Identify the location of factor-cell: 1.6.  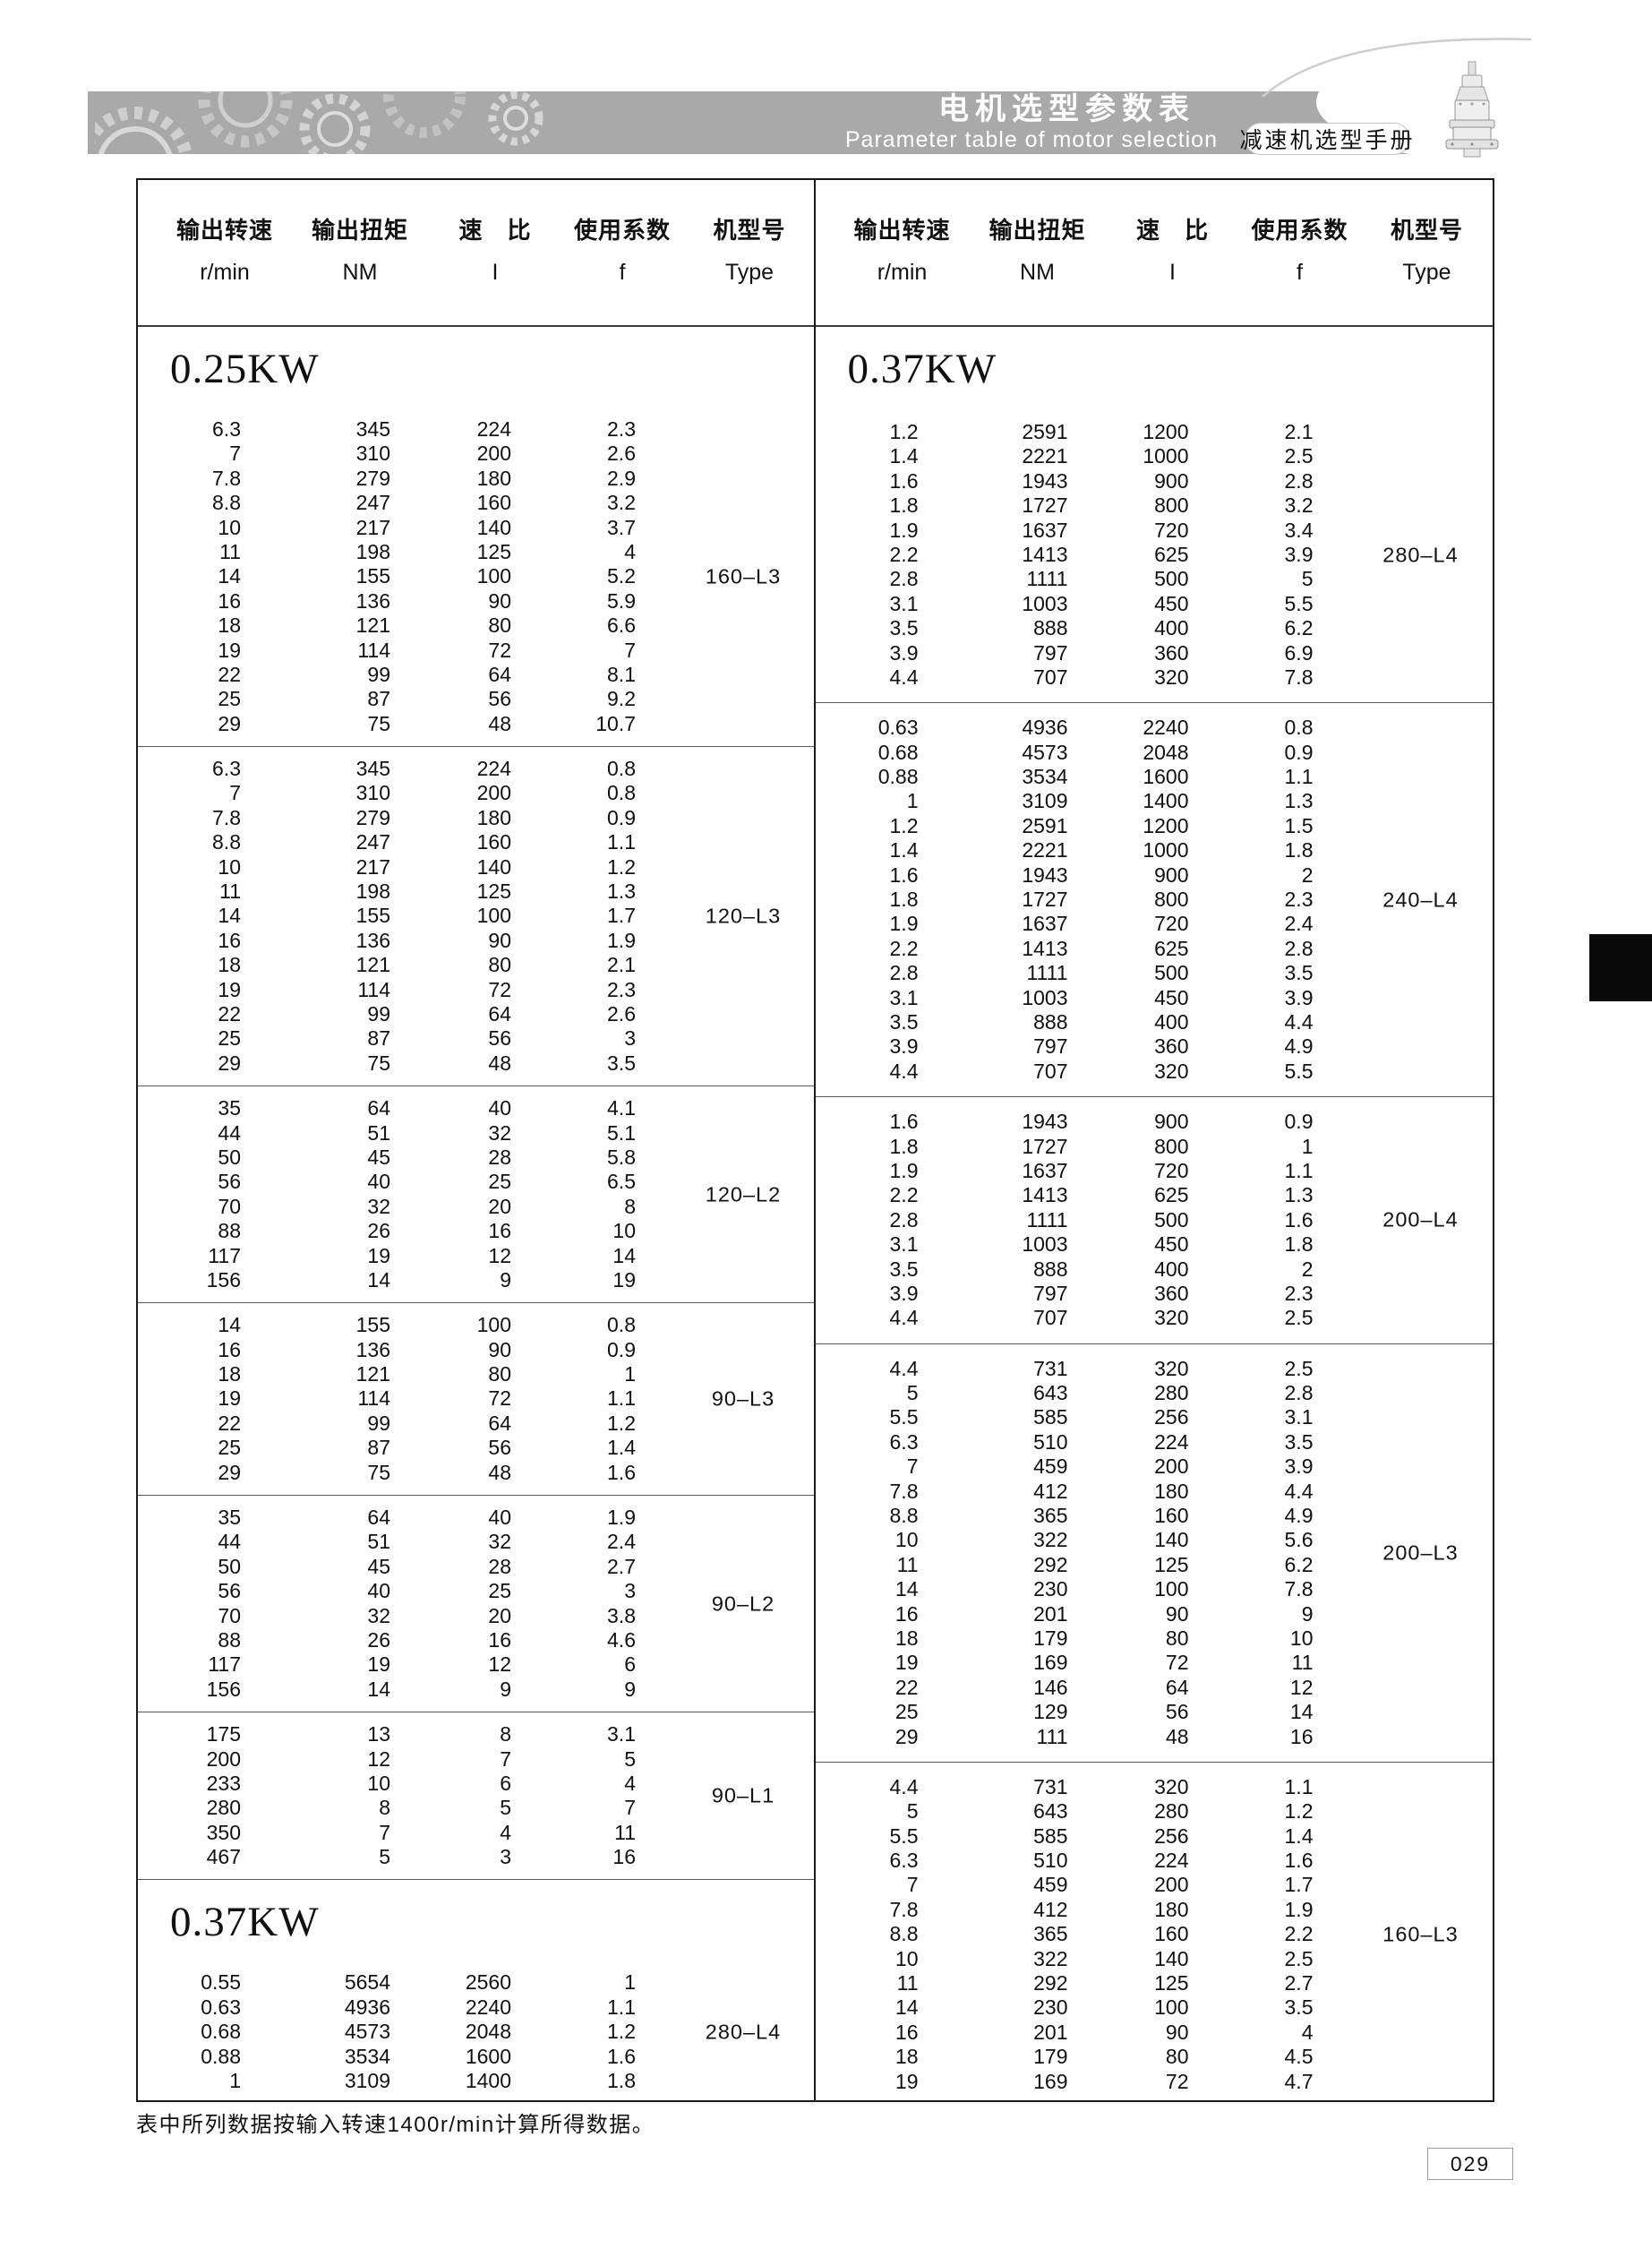
(621, 1472).